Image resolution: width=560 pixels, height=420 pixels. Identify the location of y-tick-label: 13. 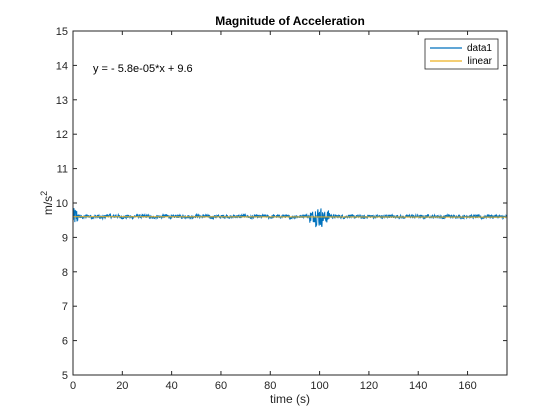
(62, 101).